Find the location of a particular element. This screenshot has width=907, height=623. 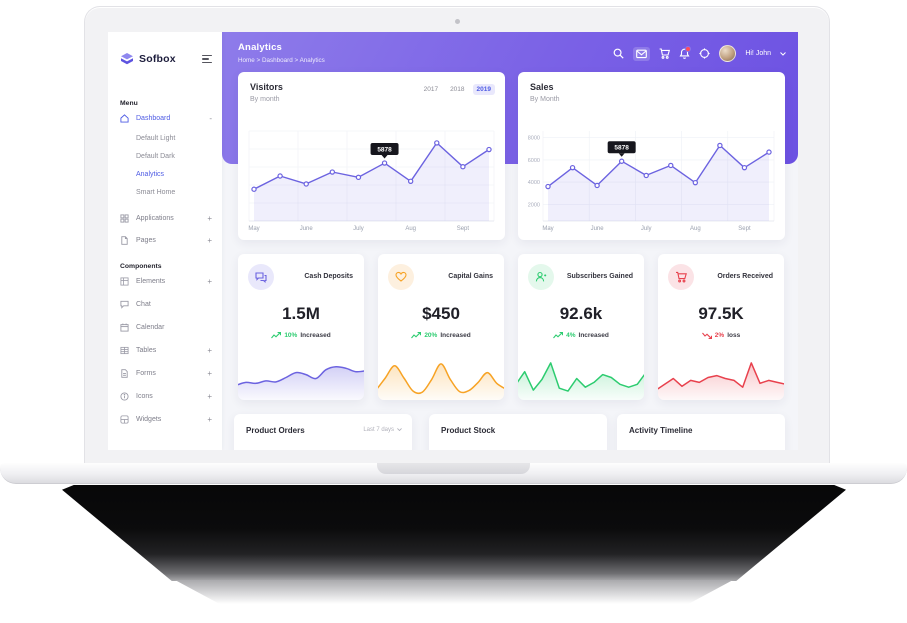

trend-percent: 20% is located at coordinates (431, 335).